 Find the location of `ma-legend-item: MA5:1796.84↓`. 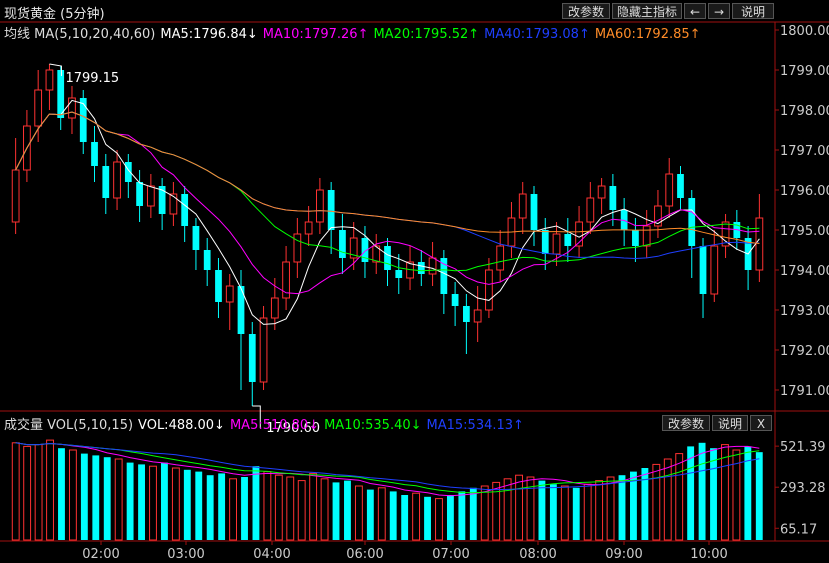

ma-legend-item: MA5:1796.84↓ is located at coordinates (209, 34).